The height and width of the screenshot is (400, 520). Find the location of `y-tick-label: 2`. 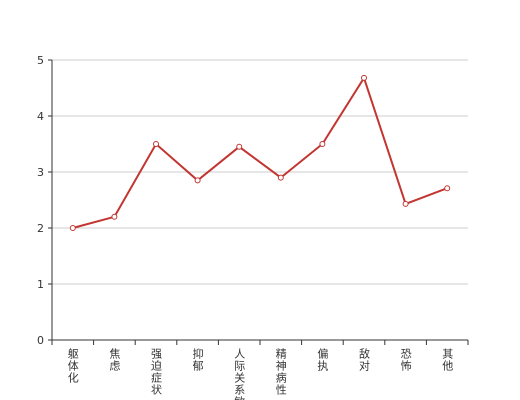

y-tick-label: 2 is located at coordinates (40, 228).